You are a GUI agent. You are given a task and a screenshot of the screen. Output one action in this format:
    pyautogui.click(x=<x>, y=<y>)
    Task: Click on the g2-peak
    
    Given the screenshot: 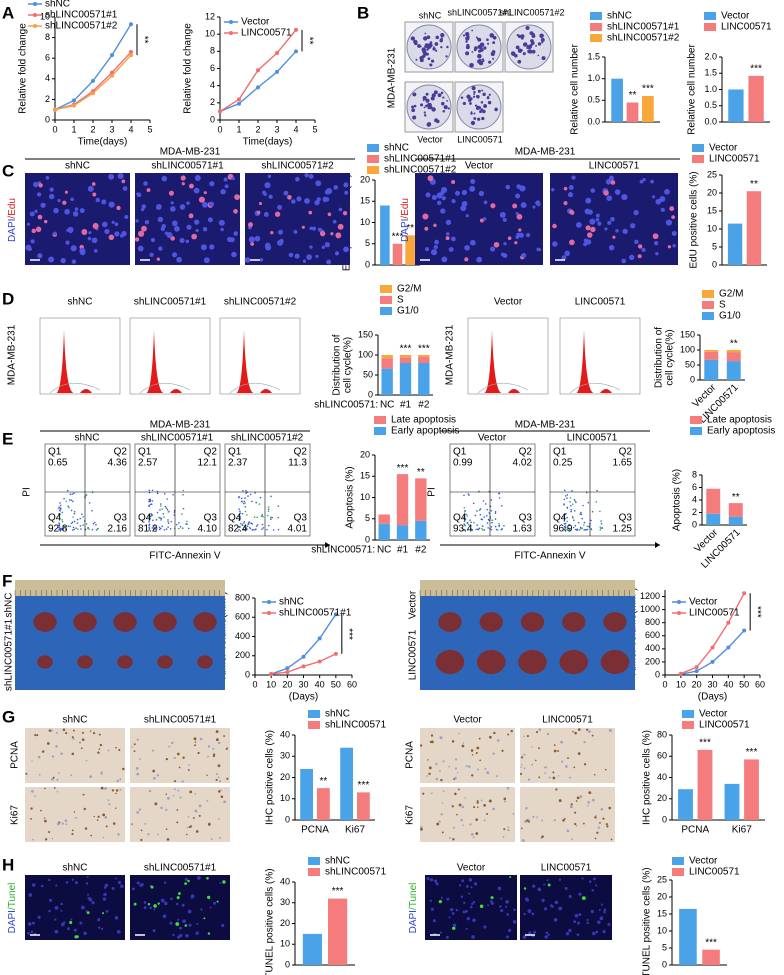 What is the action you would take?
    pyautogui.click(x=514, y=391)
    